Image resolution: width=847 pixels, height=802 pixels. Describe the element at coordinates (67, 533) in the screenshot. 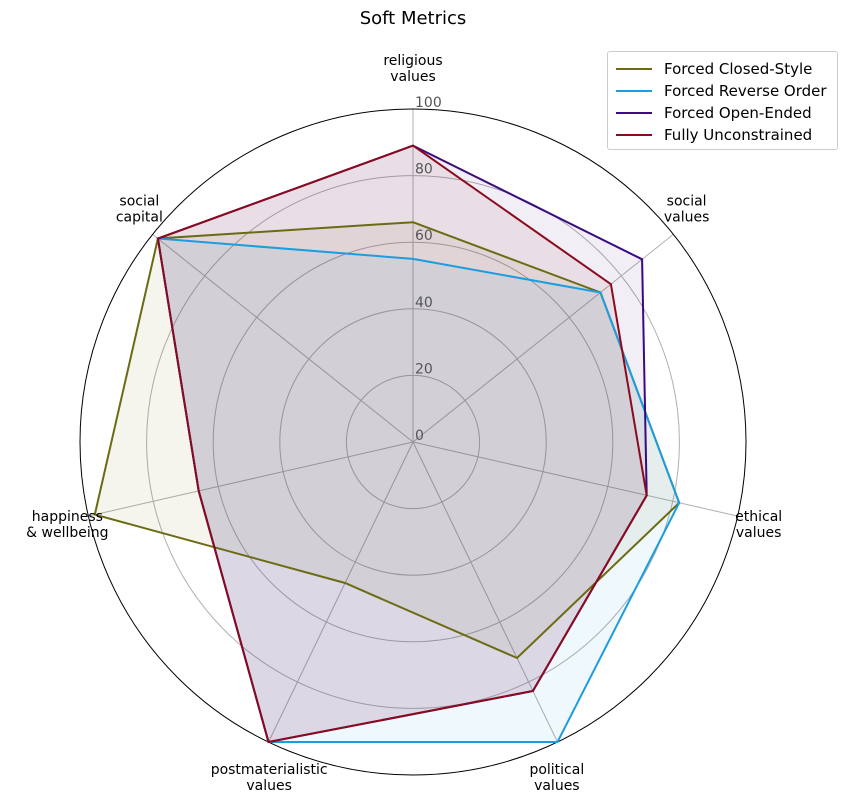

I see `axis-label-line: & wellbeing` at that location.